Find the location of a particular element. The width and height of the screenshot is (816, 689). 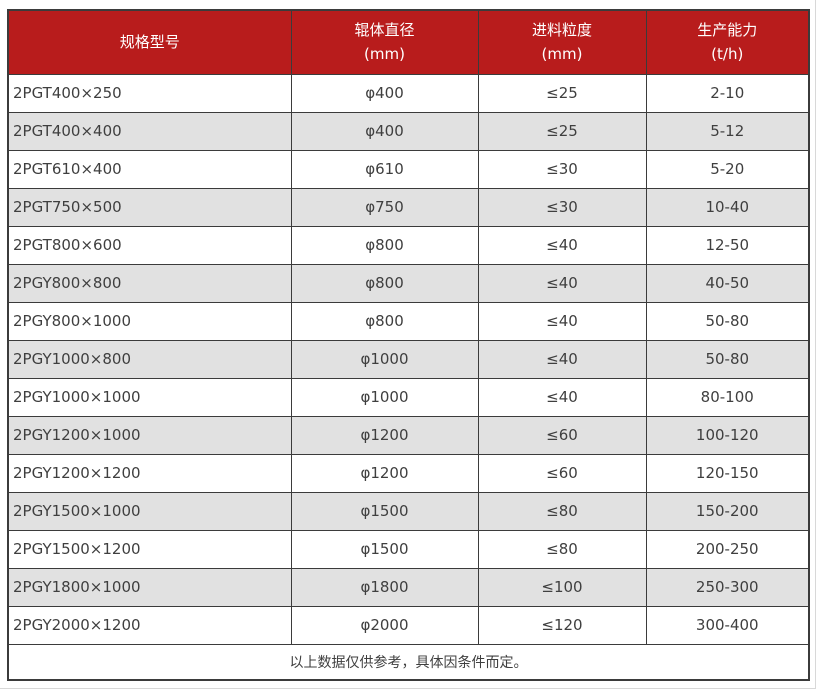

cell-capacity: 10-40 is located at coordinates (727, 207).